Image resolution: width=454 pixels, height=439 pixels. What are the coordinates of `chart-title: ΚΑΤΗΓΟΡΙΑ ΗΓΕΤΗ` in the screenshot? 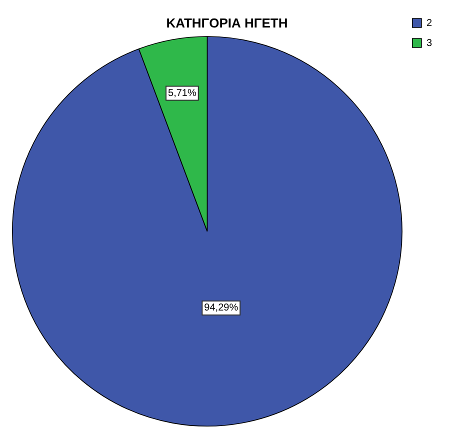 It's located at (227, 22).